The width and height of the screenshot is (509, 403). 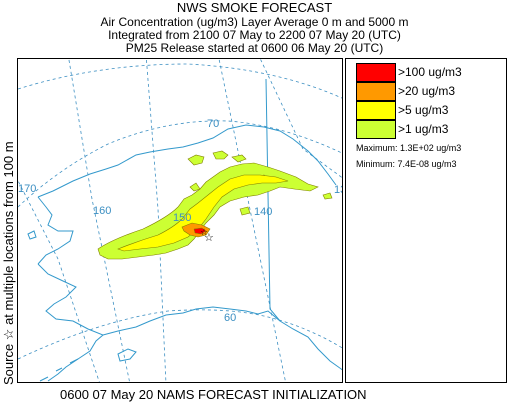 I want to click on lon-label-150: 150, so click(x=182, y=218).